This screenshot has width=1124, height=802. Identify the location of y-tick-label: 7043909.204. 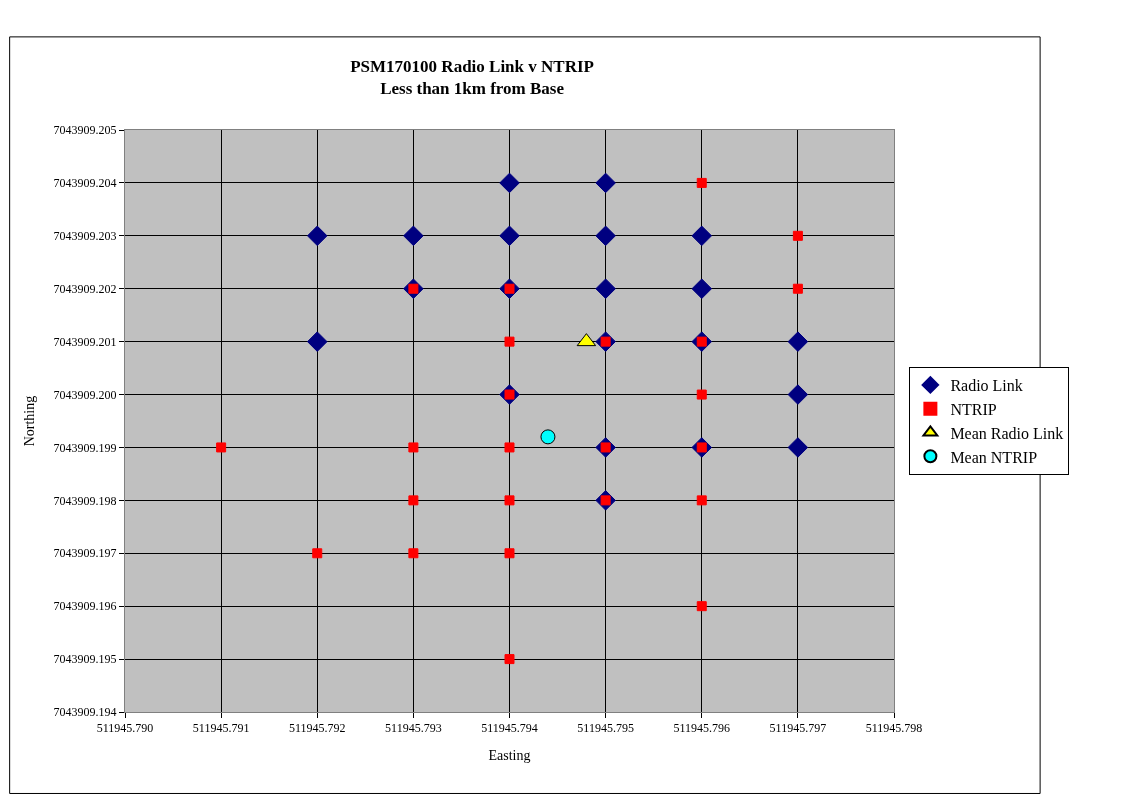
(85, 183).